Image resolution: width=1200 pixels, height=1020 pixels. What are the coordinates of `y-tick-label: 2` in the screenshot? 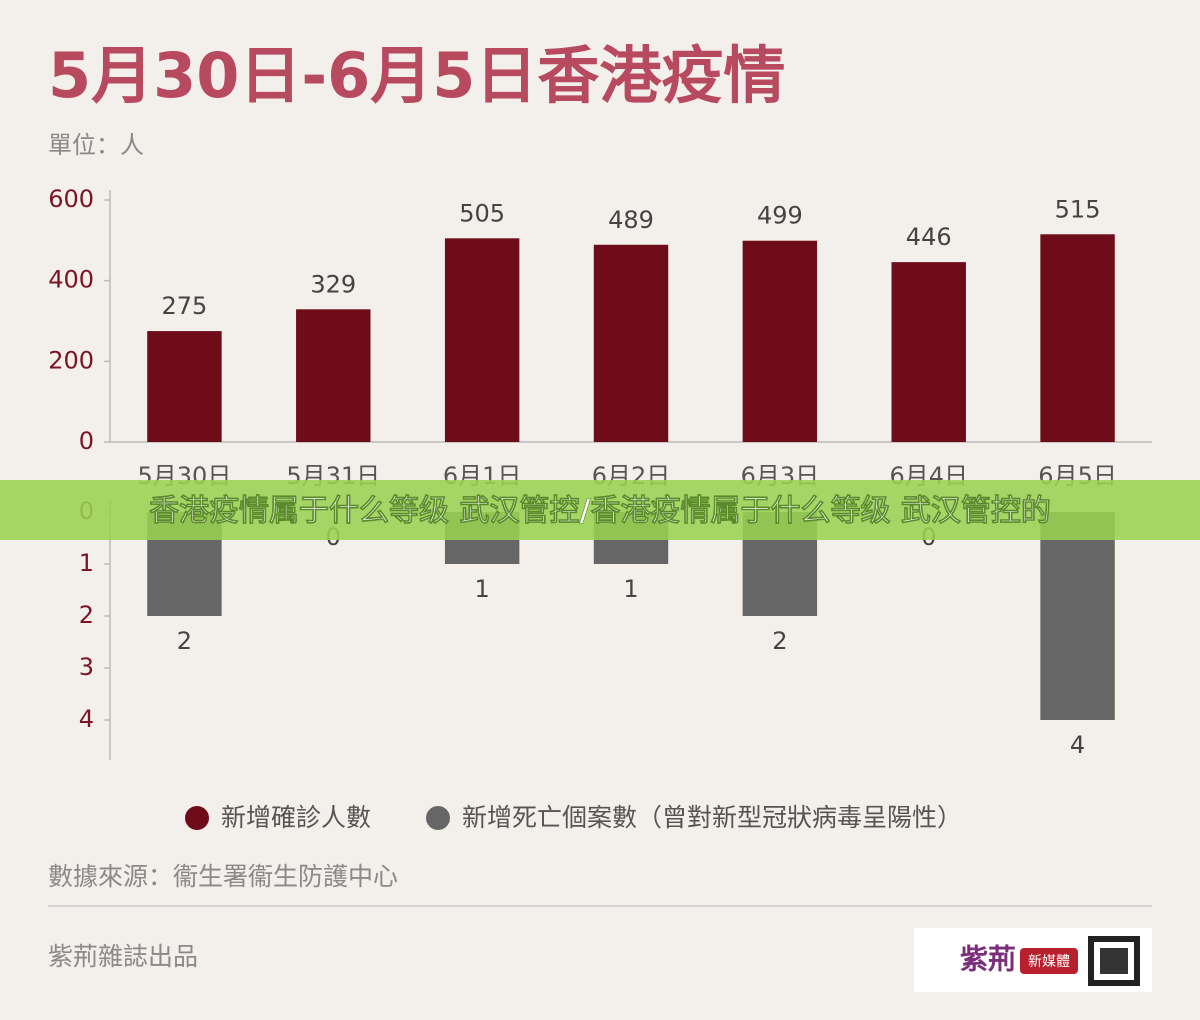 It's located at (86, 615).